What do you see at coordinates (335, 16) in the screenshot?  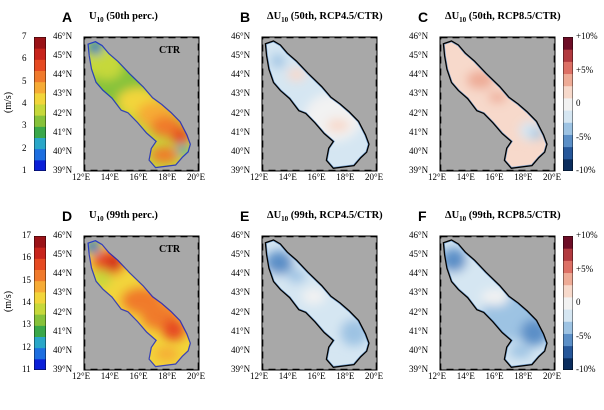 I see `title-text: (50th, RCP4.5/CTR)` at bounding box center [335, 16].